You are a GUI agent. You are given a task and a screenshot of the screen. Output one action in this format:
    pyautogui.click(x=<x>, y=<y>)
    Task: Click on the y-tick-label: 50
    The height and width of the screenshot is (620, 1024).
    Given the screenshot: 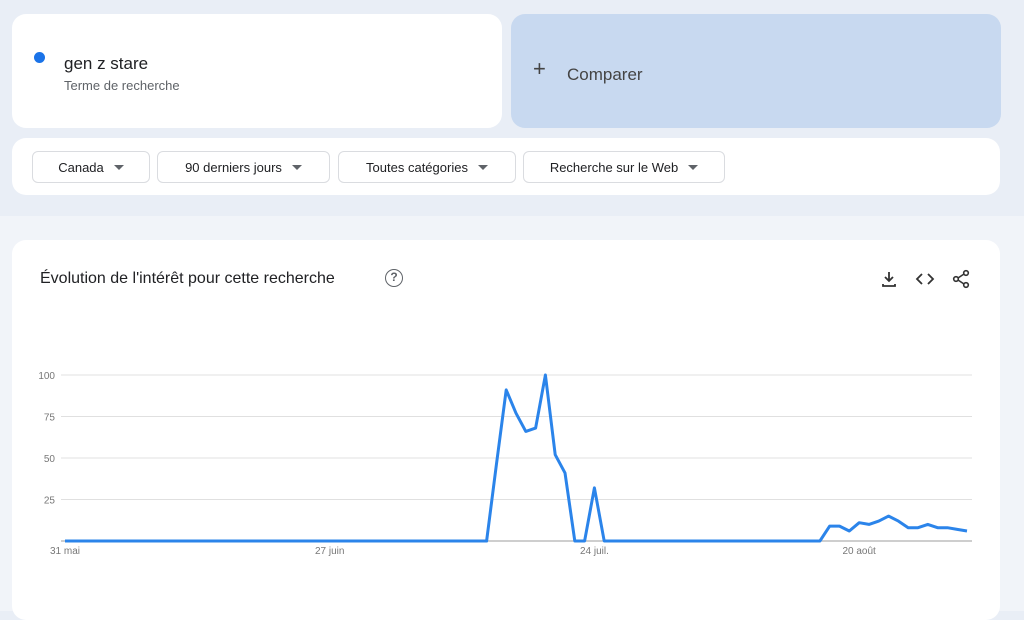 What is the action you would take?
    pyautogui.click(x=50, y=459)
    